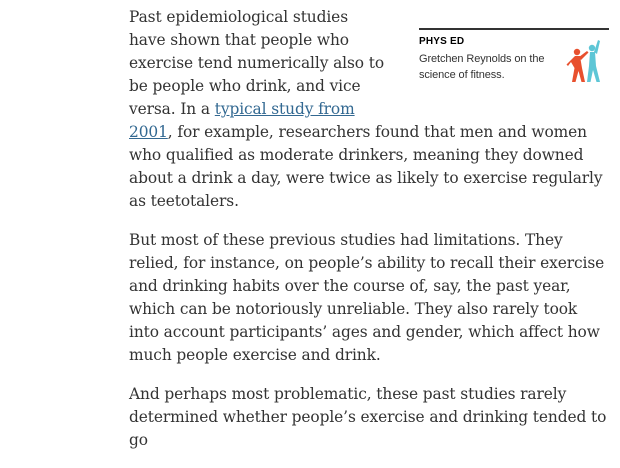  Describe the element at coordinates (442, 41) in the screenshot. I see `promo-kicker: PHYS ED` at that location.